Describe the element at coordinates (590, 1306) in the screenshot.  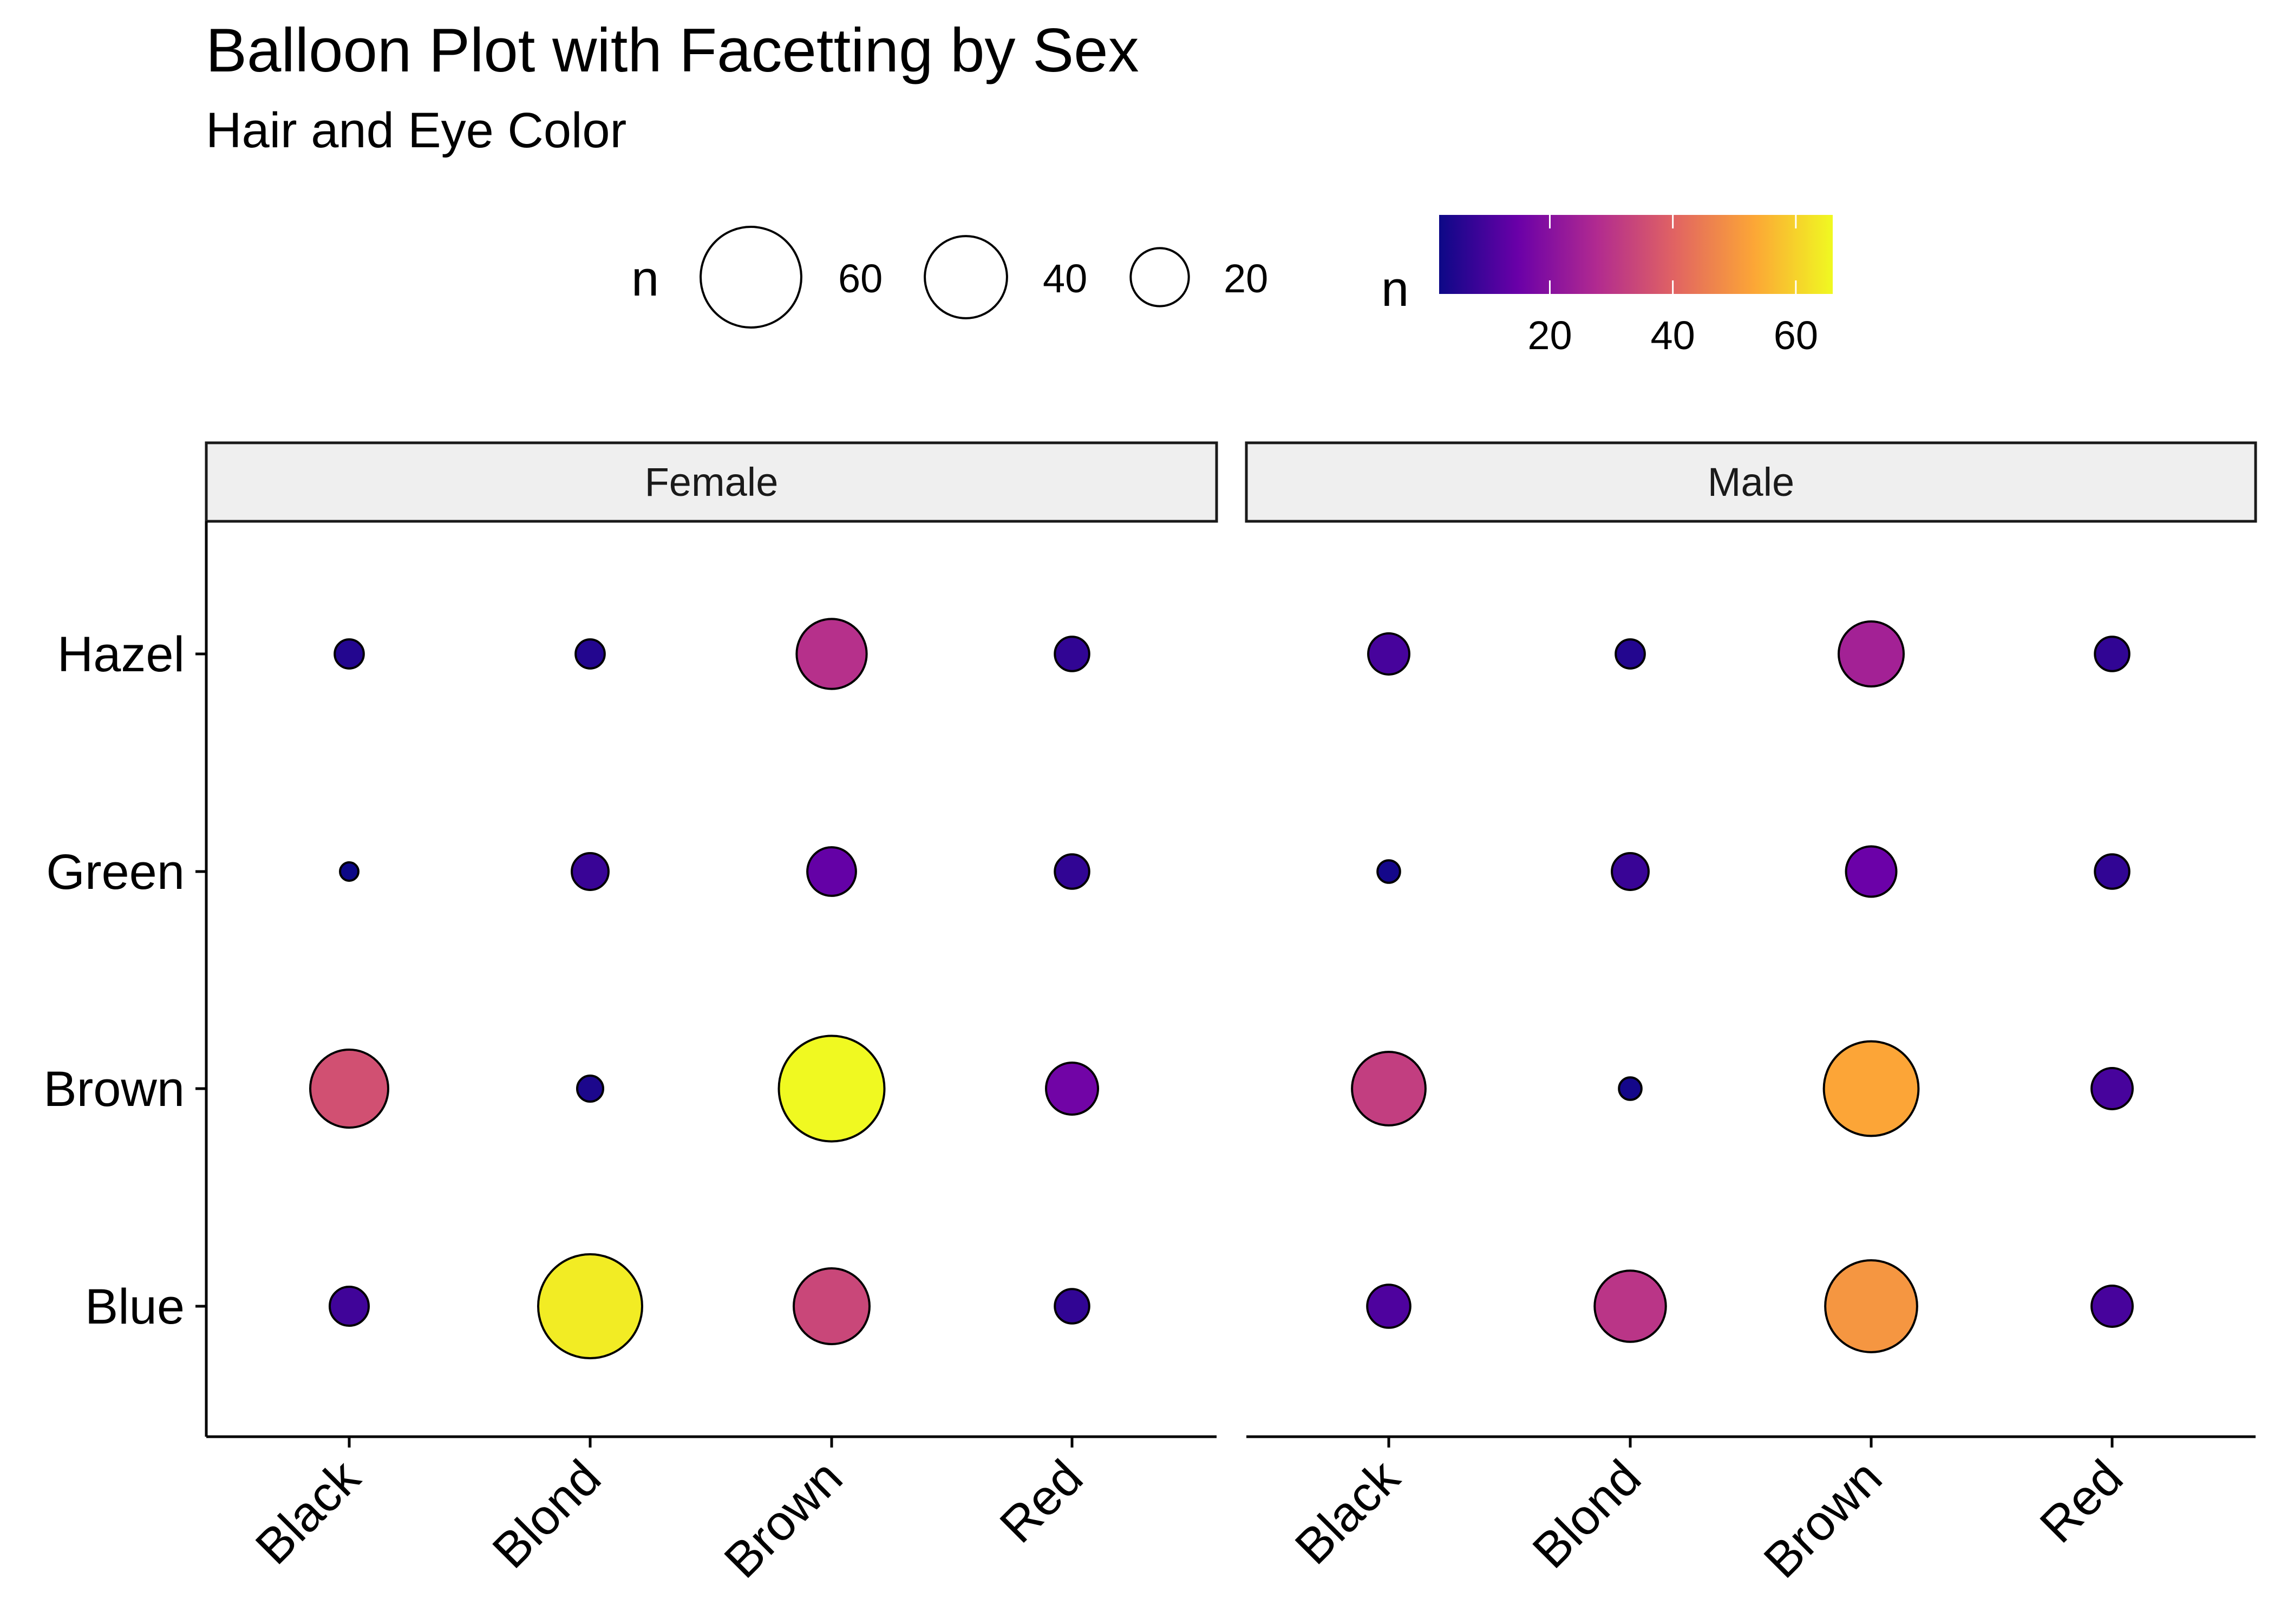
I see `balloon-female-blond-blue` at that location.